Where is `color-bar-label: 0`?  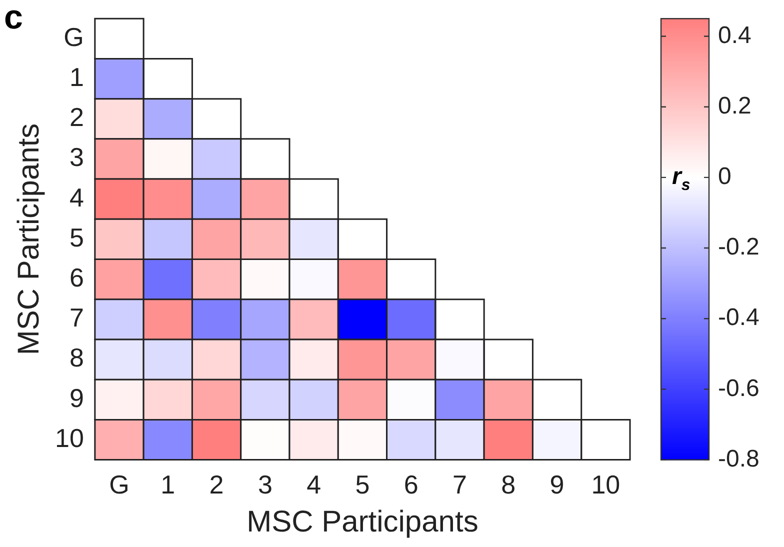
color-bar-label: 0 is located at coordinates (725, 176).